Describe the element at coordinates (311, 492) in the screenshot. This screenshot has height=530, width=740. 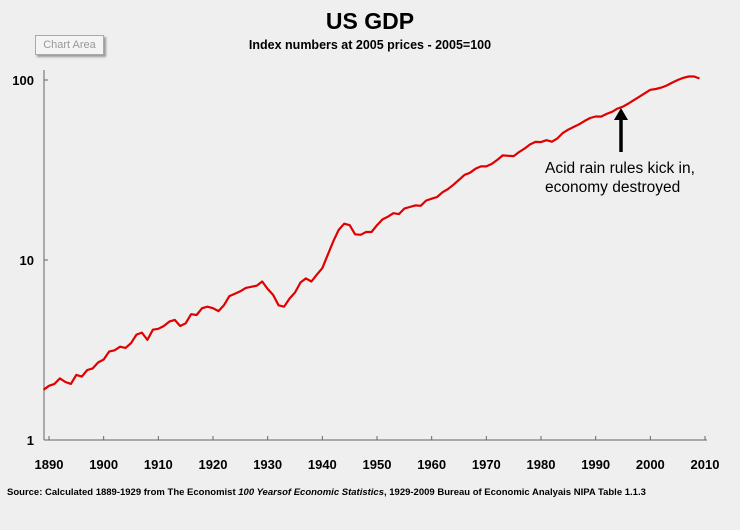
I see `source-italic: 100 Yearsof Economic Statistics` at that location.